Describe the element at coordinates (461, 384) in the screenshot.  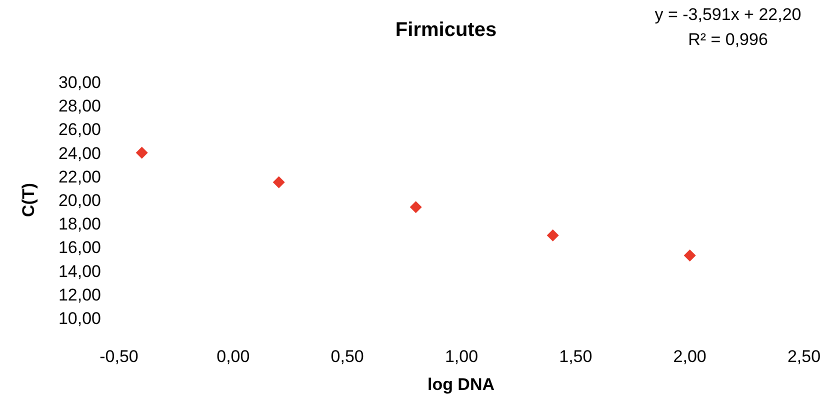
I see `x-axis-title: log DNA` at that location.